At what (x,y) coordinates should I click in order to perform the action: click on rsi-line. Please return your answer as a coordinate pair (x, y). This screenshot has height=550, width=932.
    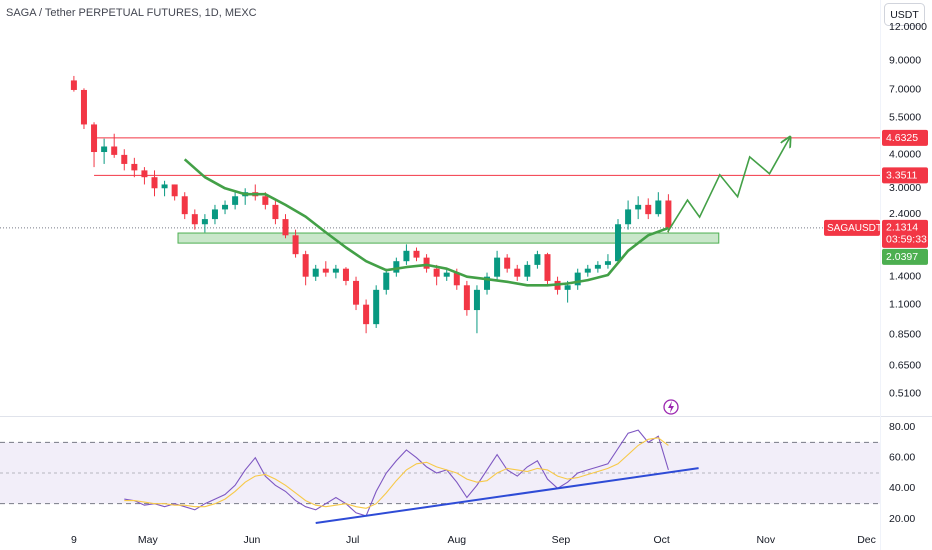
    Looking at the image, I should click on (396, 473).